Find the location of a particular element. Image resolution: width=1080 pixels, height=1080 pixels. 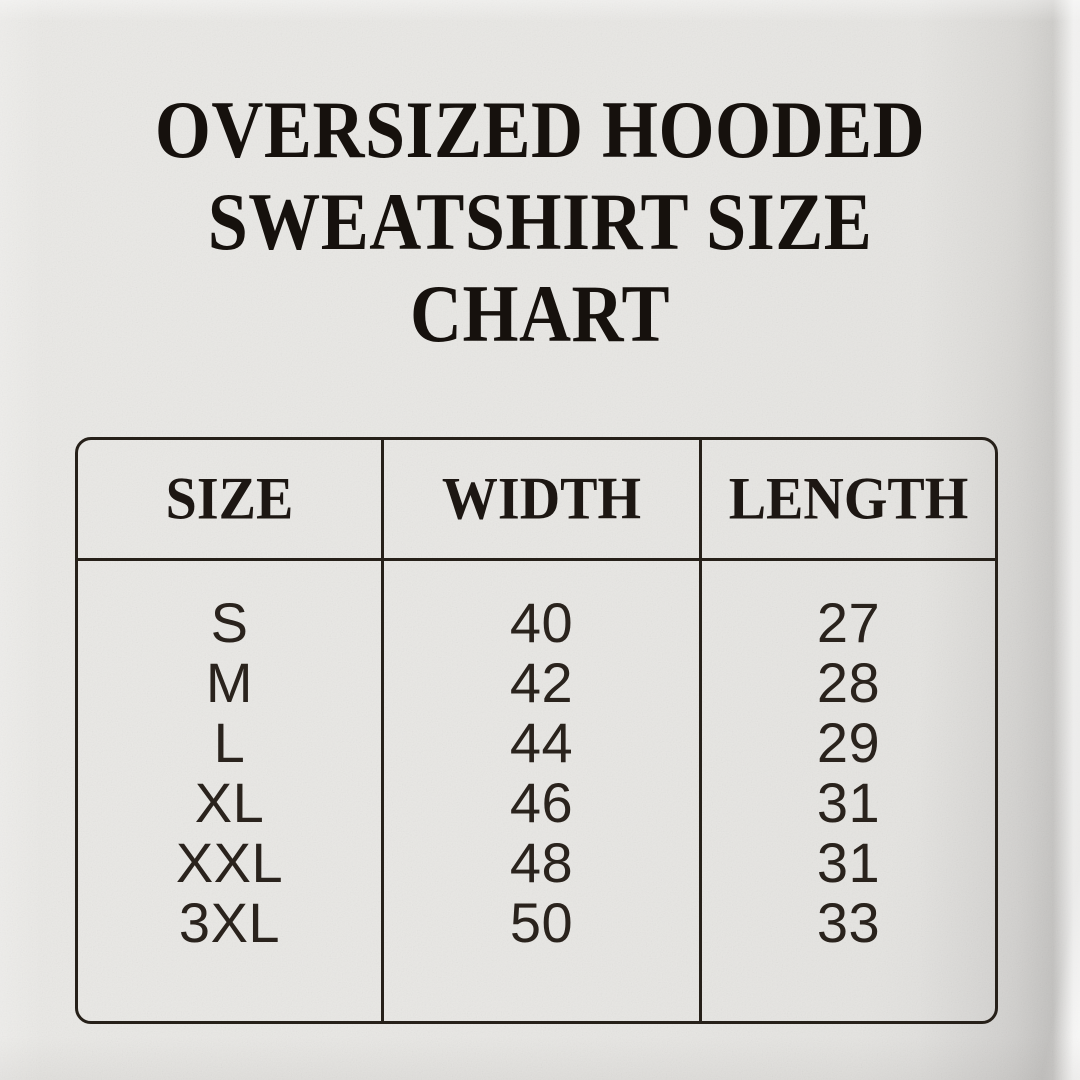

title-line-2: SWEATSHIRT SIZE is located at coordinates (540, 222).